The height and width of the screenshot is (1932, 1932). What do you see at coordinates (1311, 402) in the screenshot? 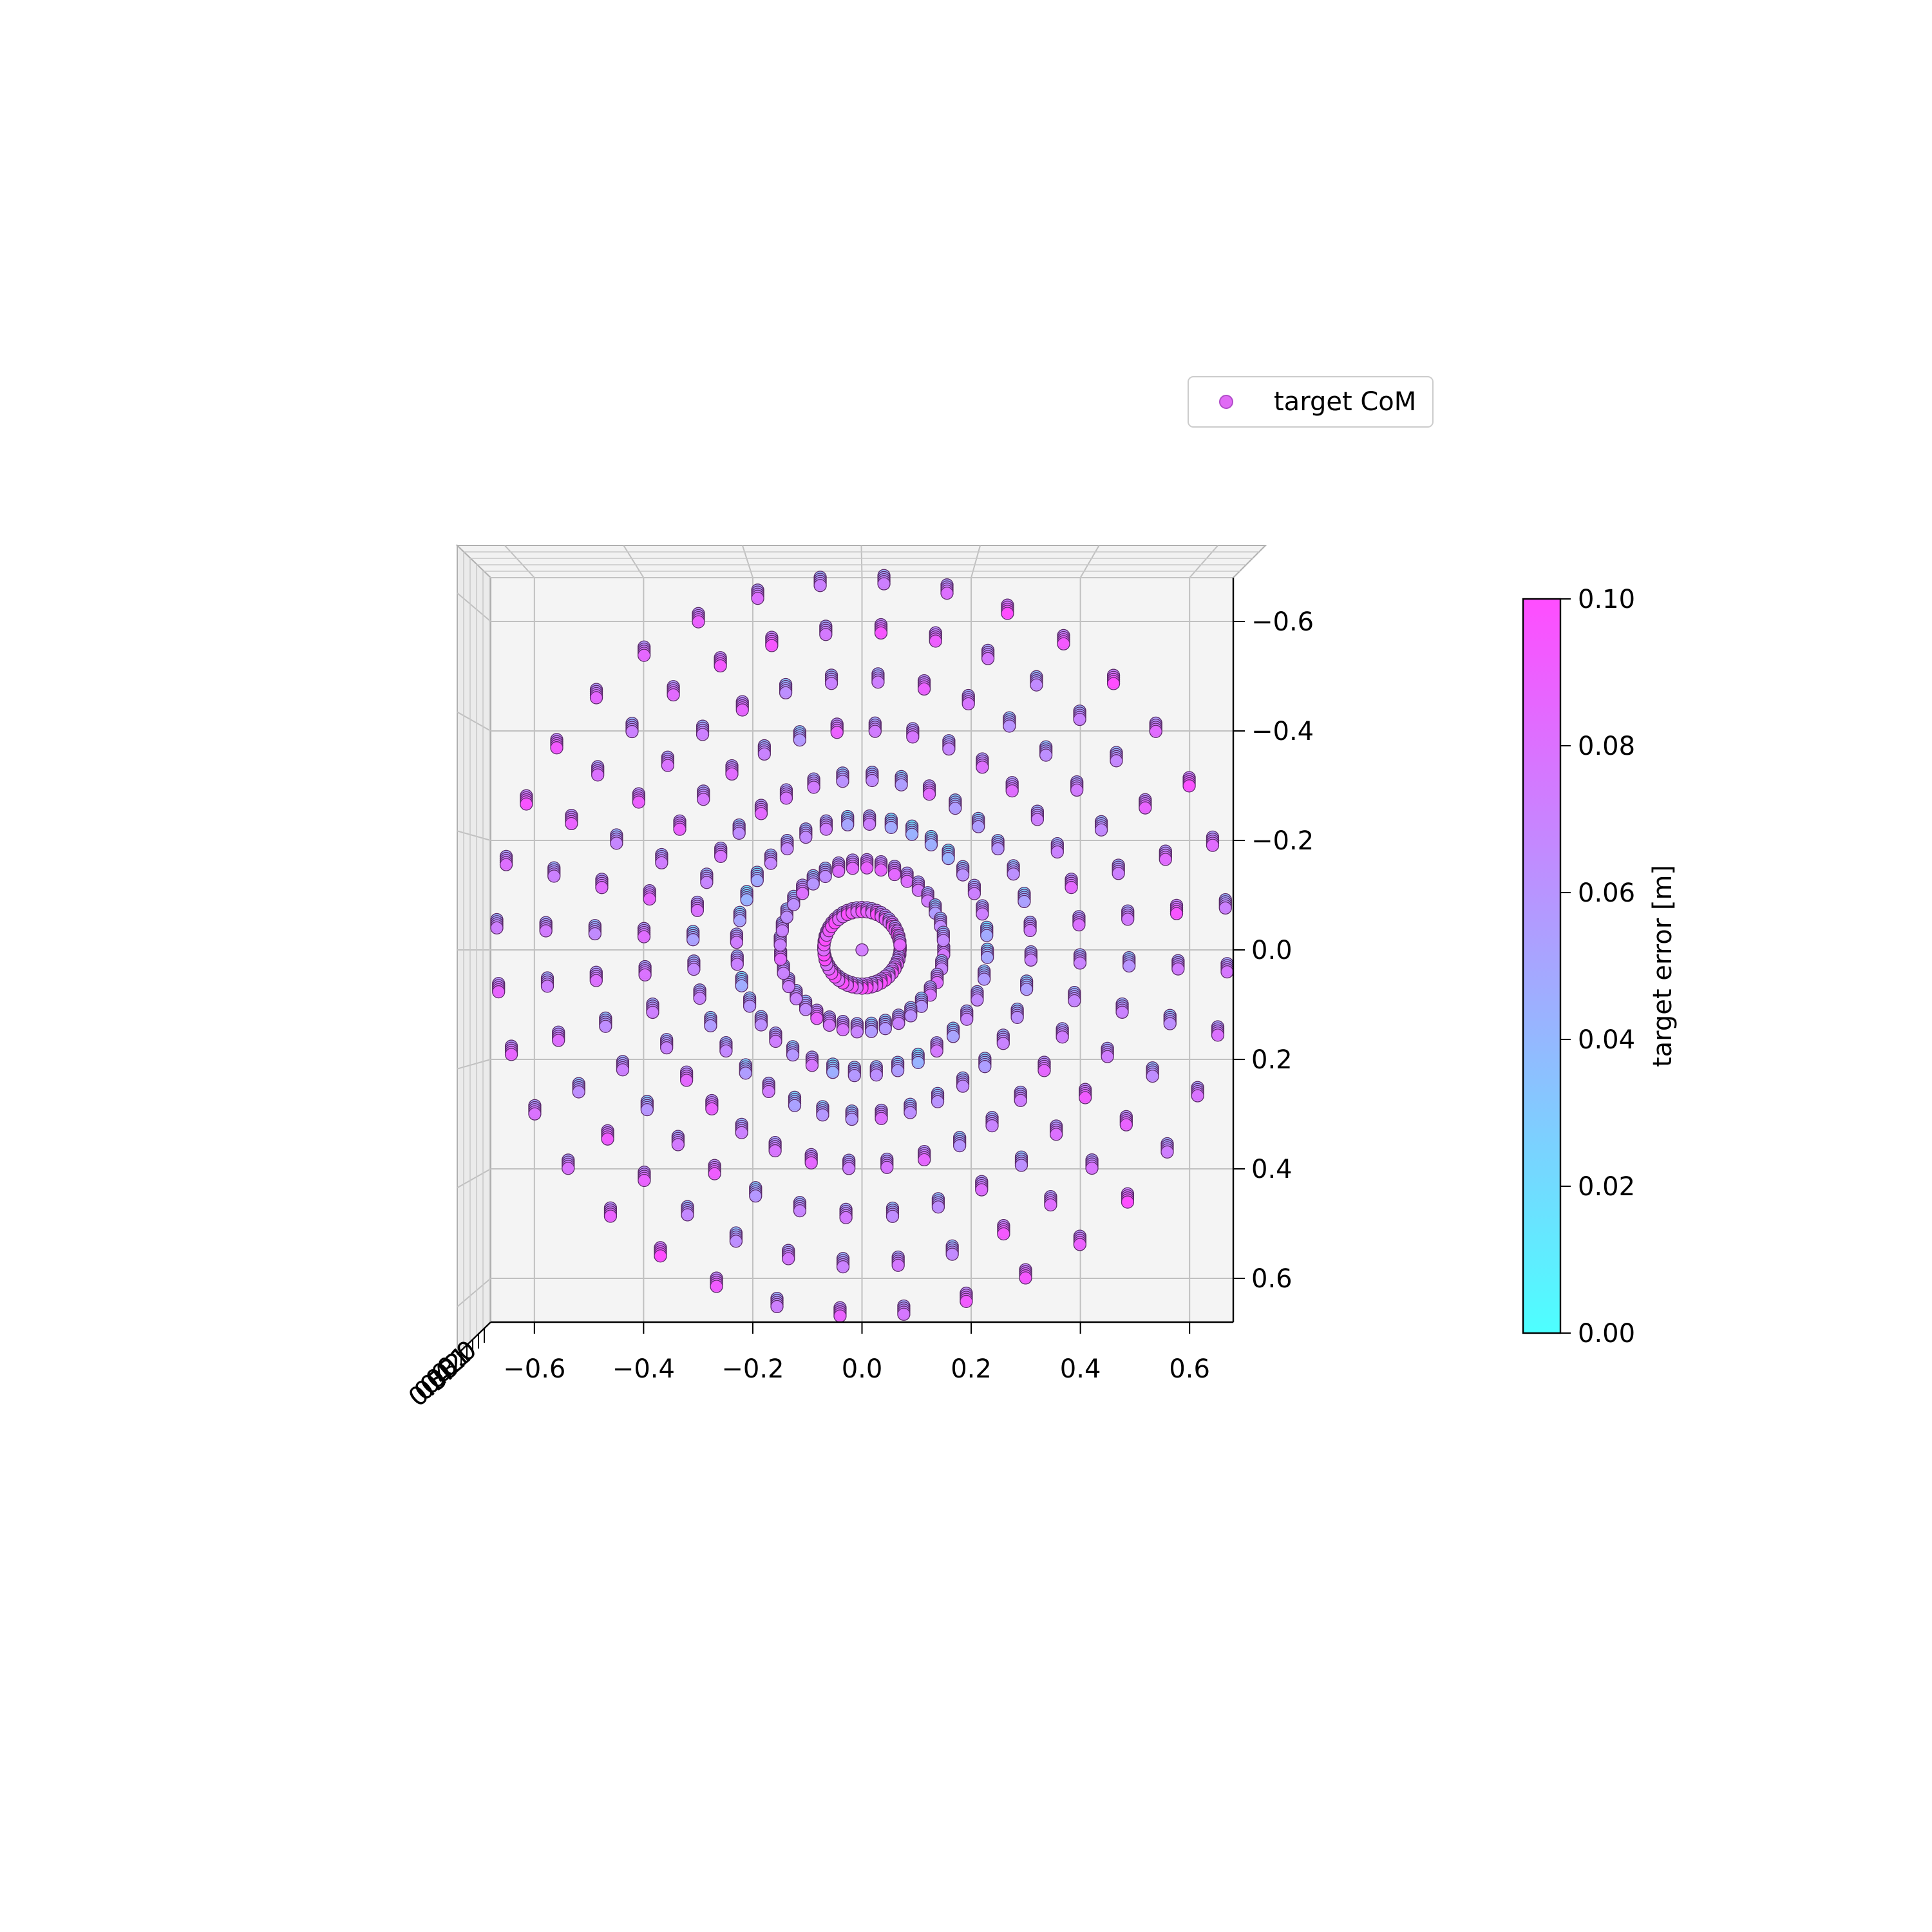
I see `legend-frame` at bounding box center [1311, 402].